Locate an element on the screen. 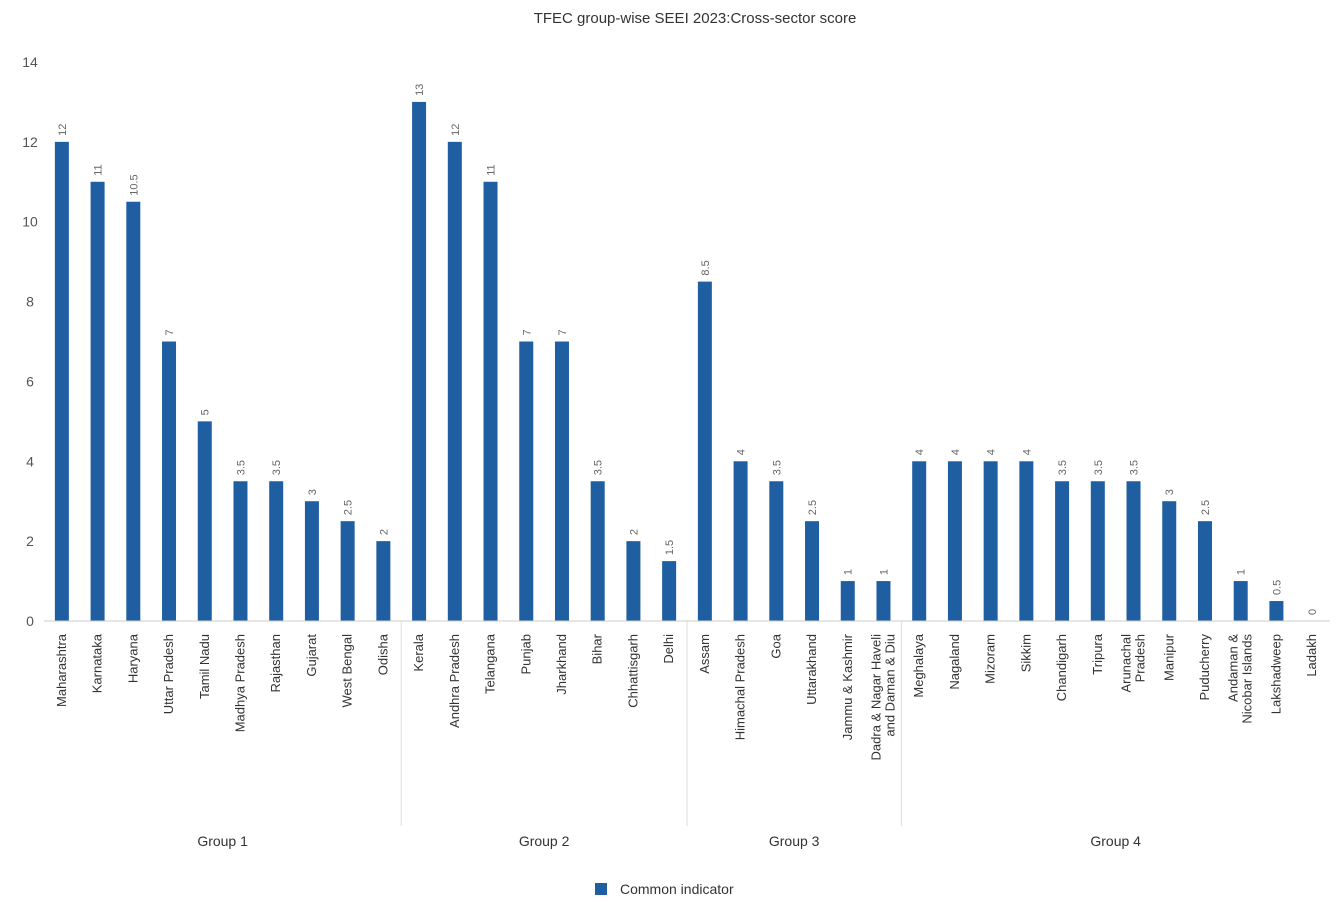 This screenshot has height=903, width=1341. group-label: Group 1 is located at coordinates (222, 841).